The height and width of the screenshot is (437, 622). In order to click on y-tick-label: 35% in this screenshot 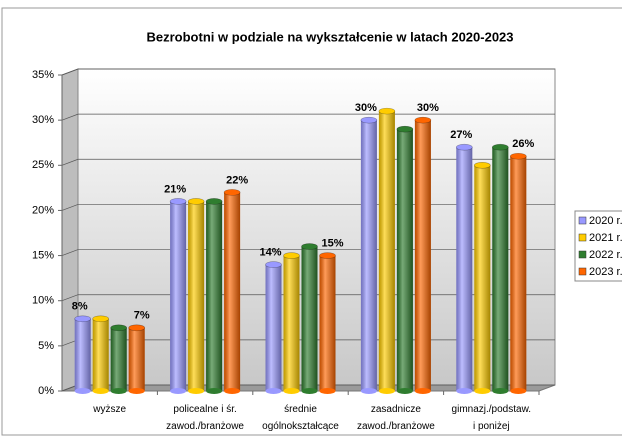, I will do `click(43, 75)`.